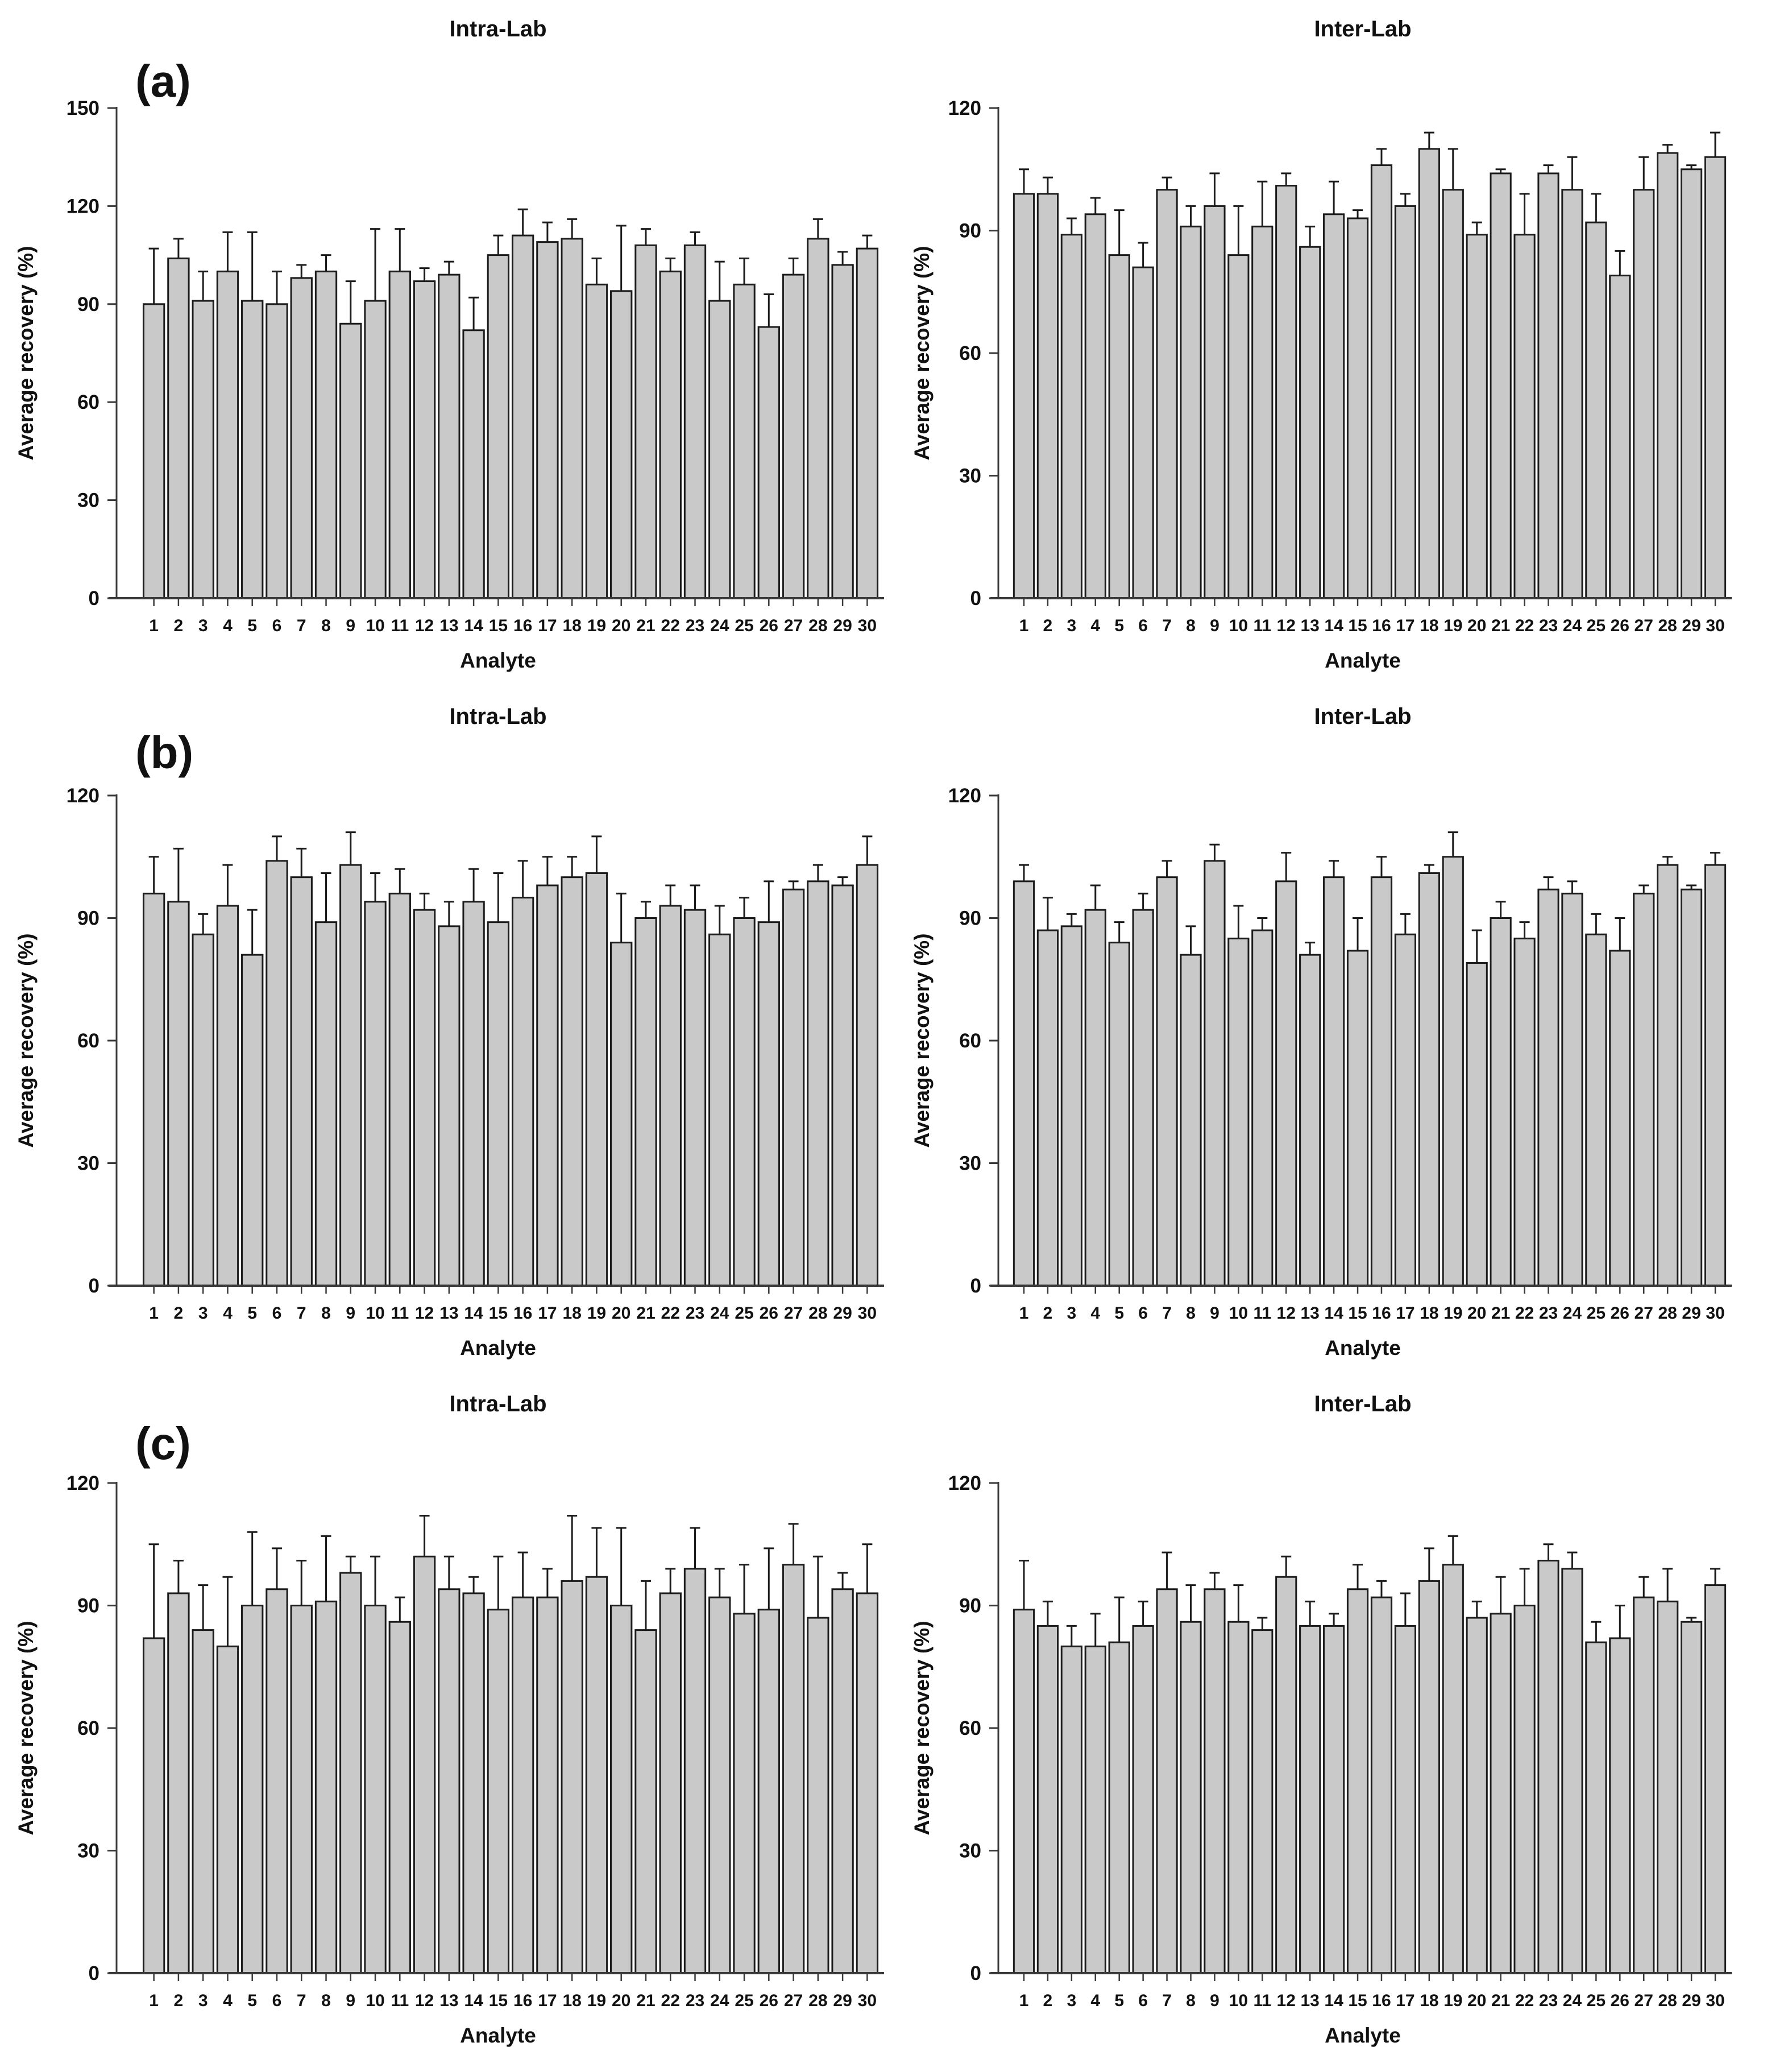  I want to click on x-tick-label: 2, so click(179, 626).